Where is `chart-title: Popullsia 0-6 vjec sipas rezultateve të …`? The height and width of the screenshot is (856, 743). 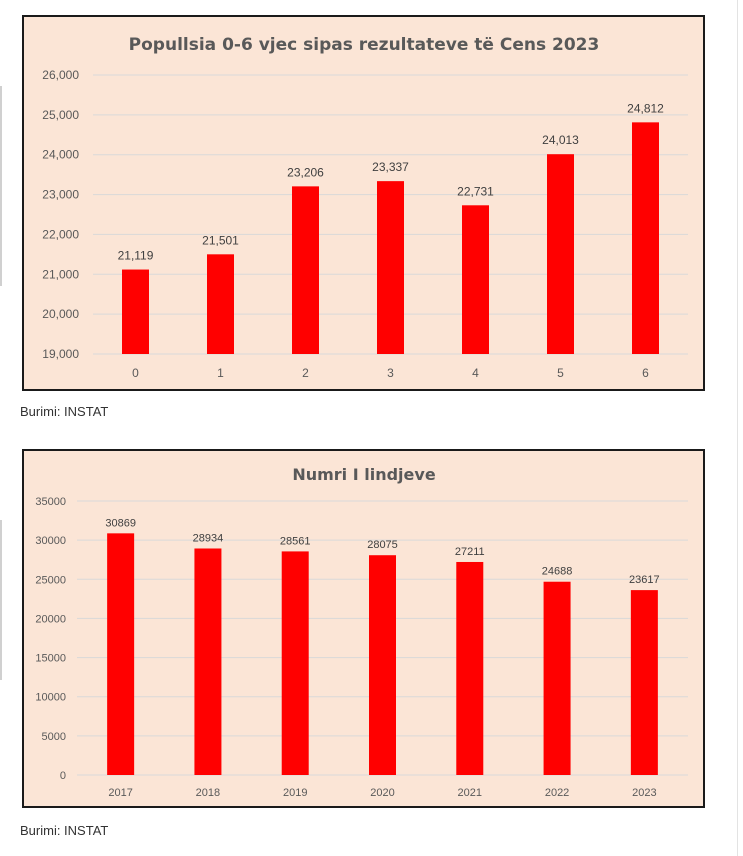
chart-title: Popullsia 0-6 vjec sipas rezultateve të … is located at coordinates (364, 45).